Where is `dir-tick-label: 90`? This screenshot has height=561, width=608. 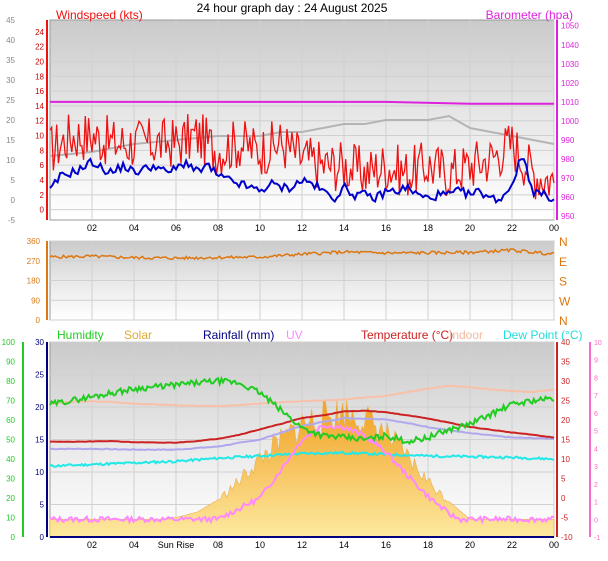 dir-tick-label: 90 is located at coordinates (35, 300).